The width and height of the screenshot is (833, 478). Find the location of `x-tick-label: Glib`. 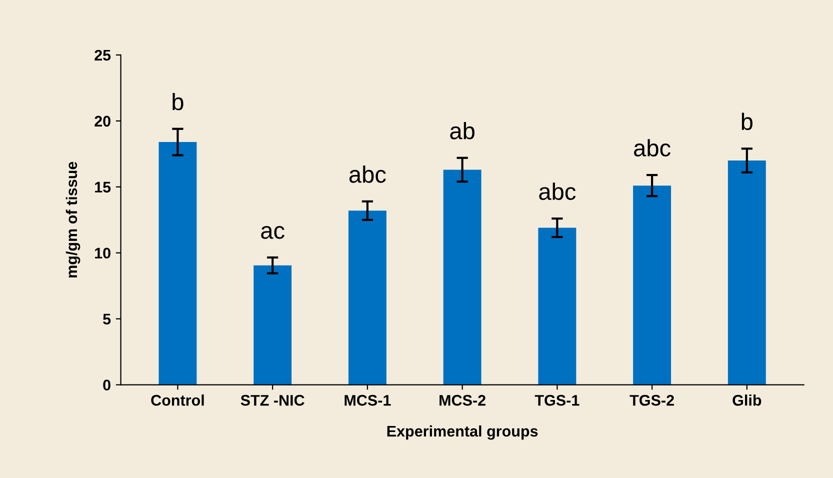

x-tick-label: Glib is located at coordinates (747, 400).